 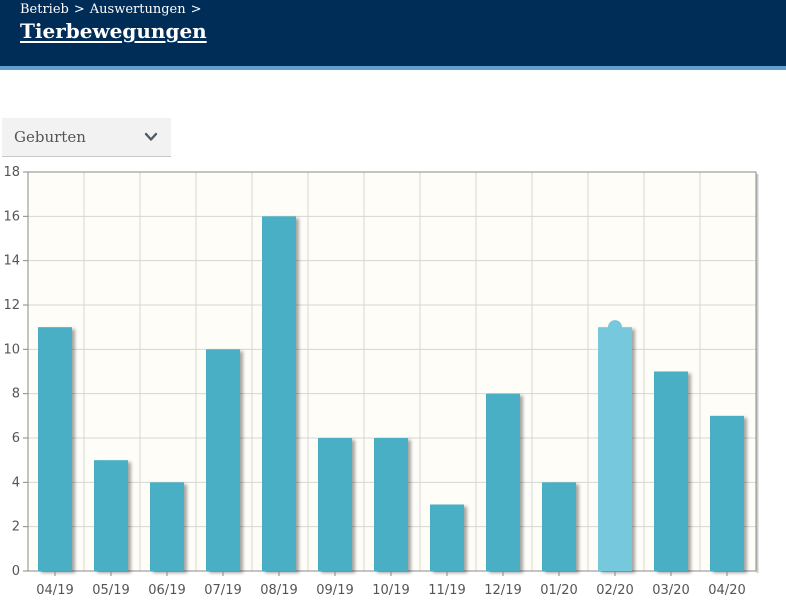 What do you see at coordinates (110, 590) in the screenshot?
I see `x-tick-label: 05/19` at bounding box center [110, 590].